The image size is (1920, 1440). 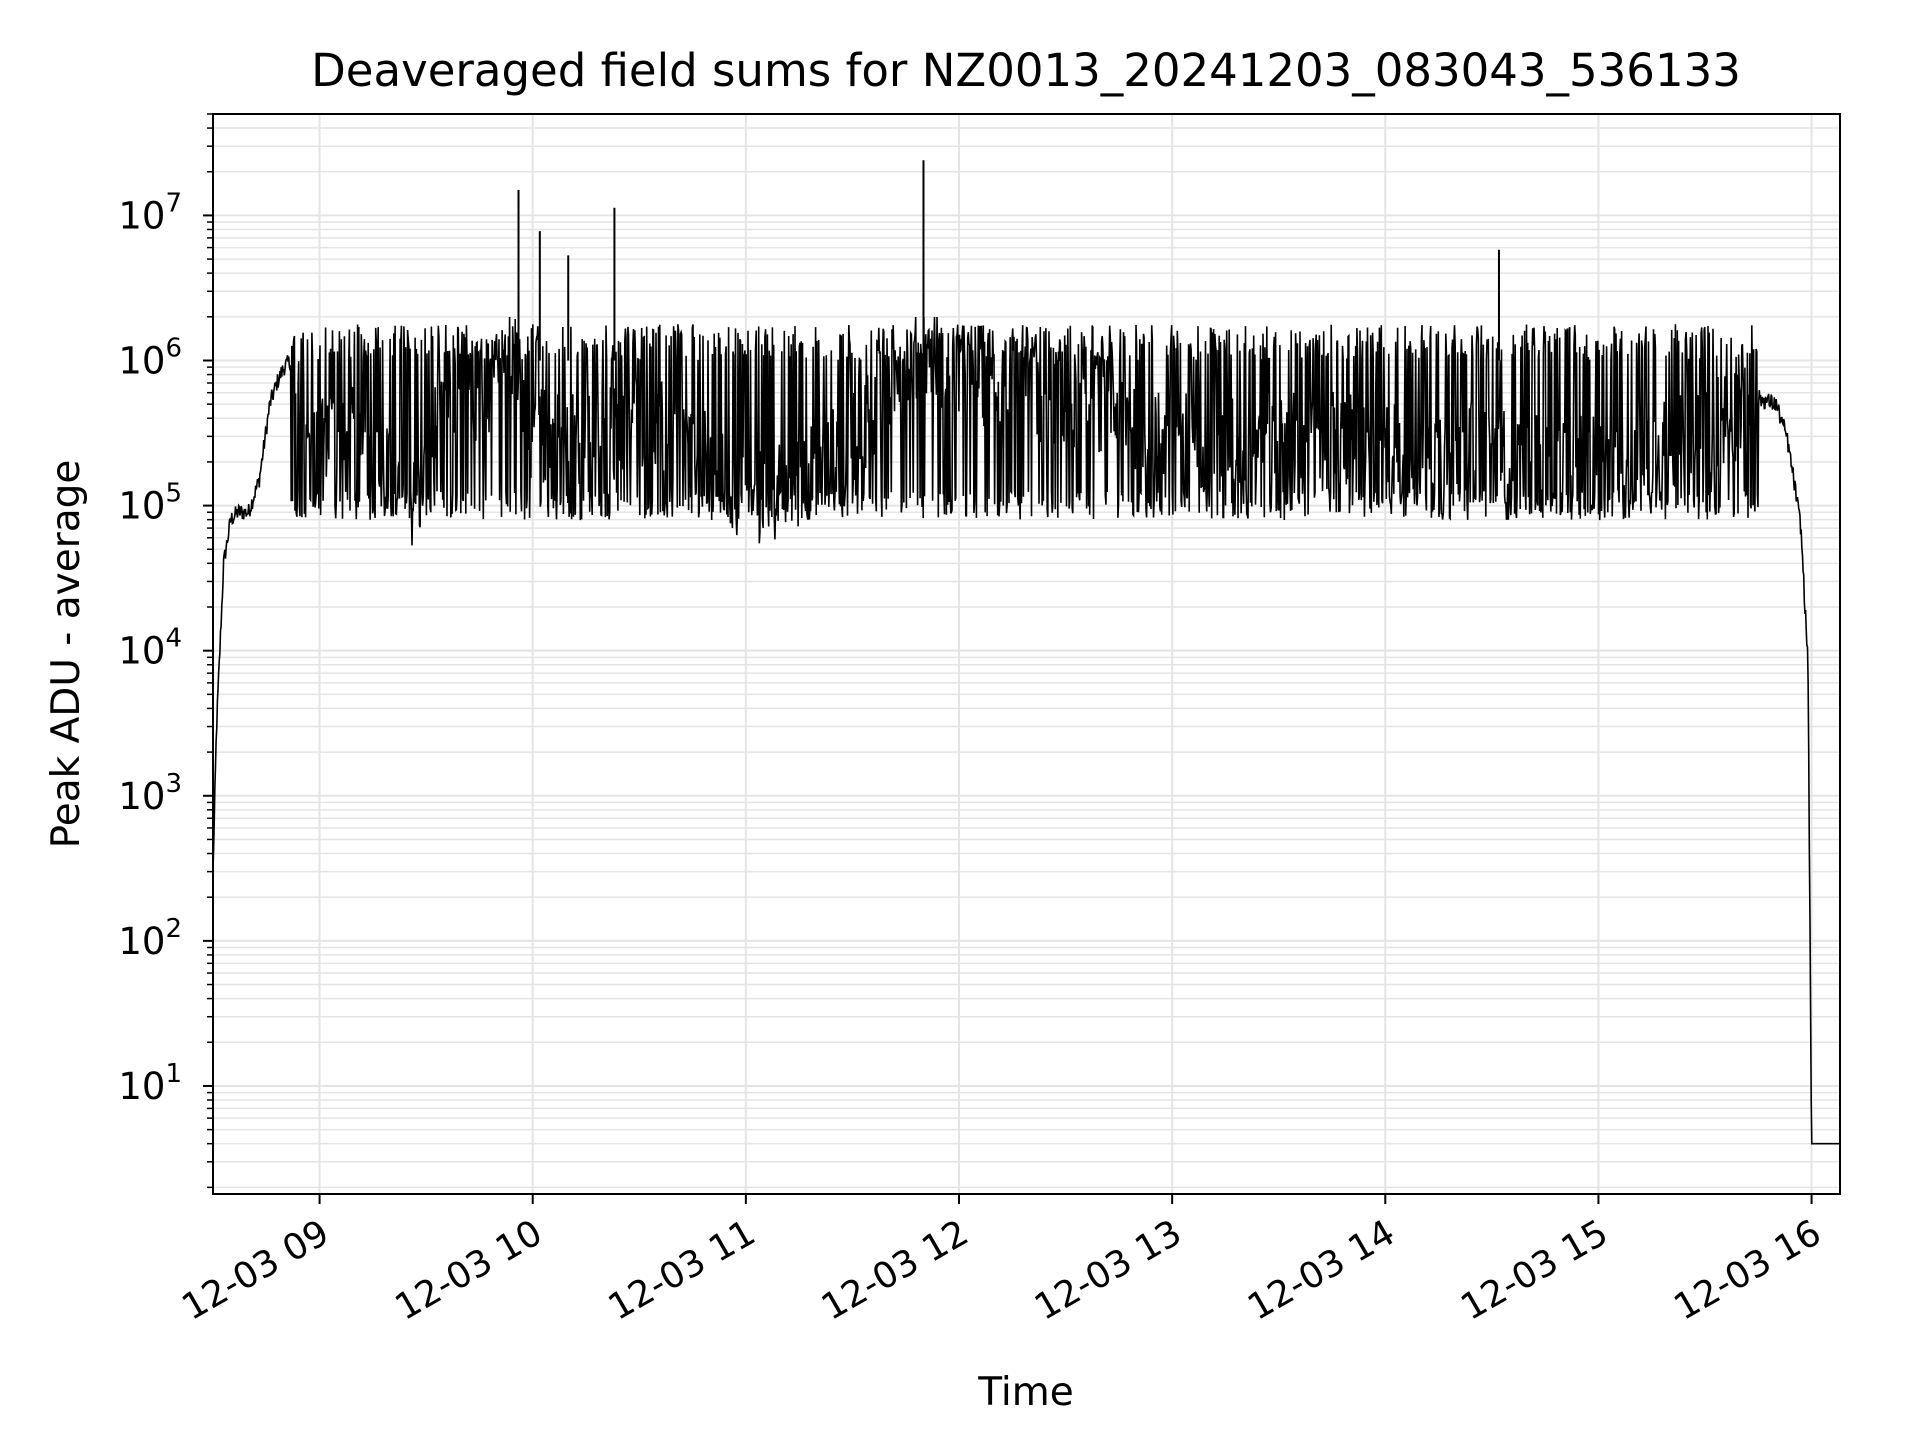 I want to click on y-axis-label: Peak ADU - average, so click(x=66, y=654).